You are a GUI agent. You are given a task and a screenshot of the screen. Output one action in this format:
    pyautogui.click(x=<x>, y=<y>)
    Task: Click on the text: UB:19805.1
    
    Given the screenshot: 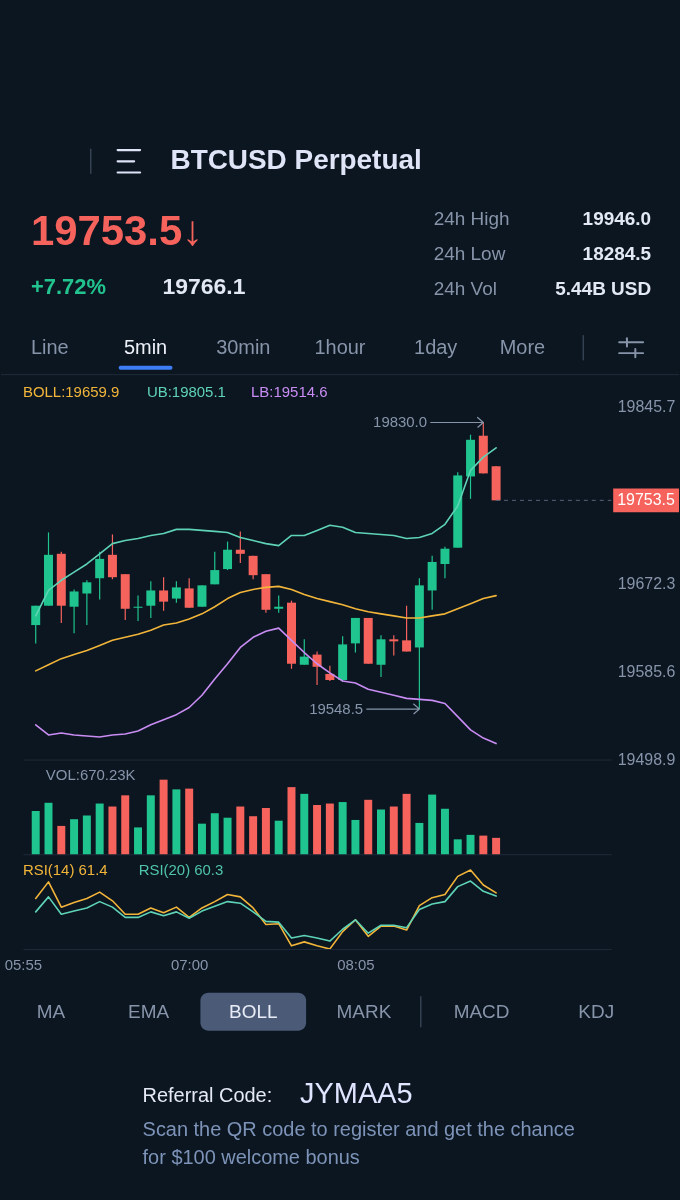 What is the action you would take?
    pyautogui.click(x=186, y=391)
    